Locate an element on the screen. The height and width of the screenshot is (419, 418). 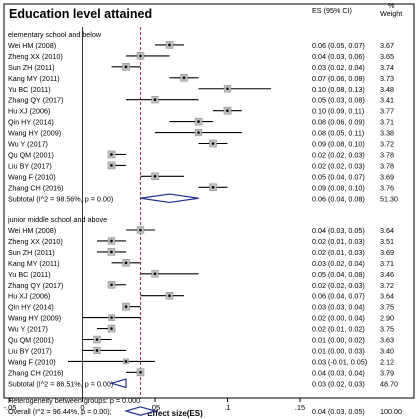
study-es-value: 0.05 (0.04, 0.07) is located at coordinates (338, 176).